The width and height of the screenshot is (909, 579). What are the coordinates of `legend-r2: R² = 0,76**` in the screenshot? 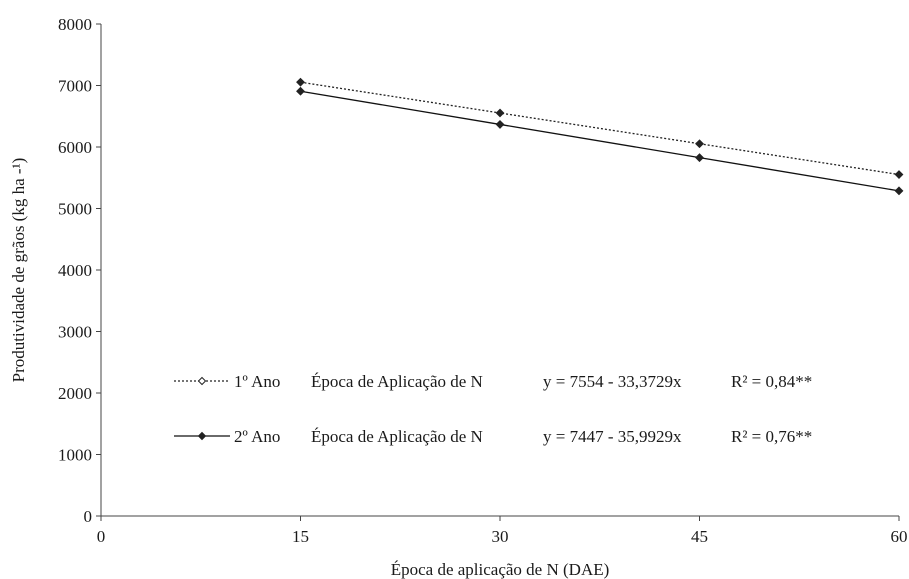 It's located at (771, 436).